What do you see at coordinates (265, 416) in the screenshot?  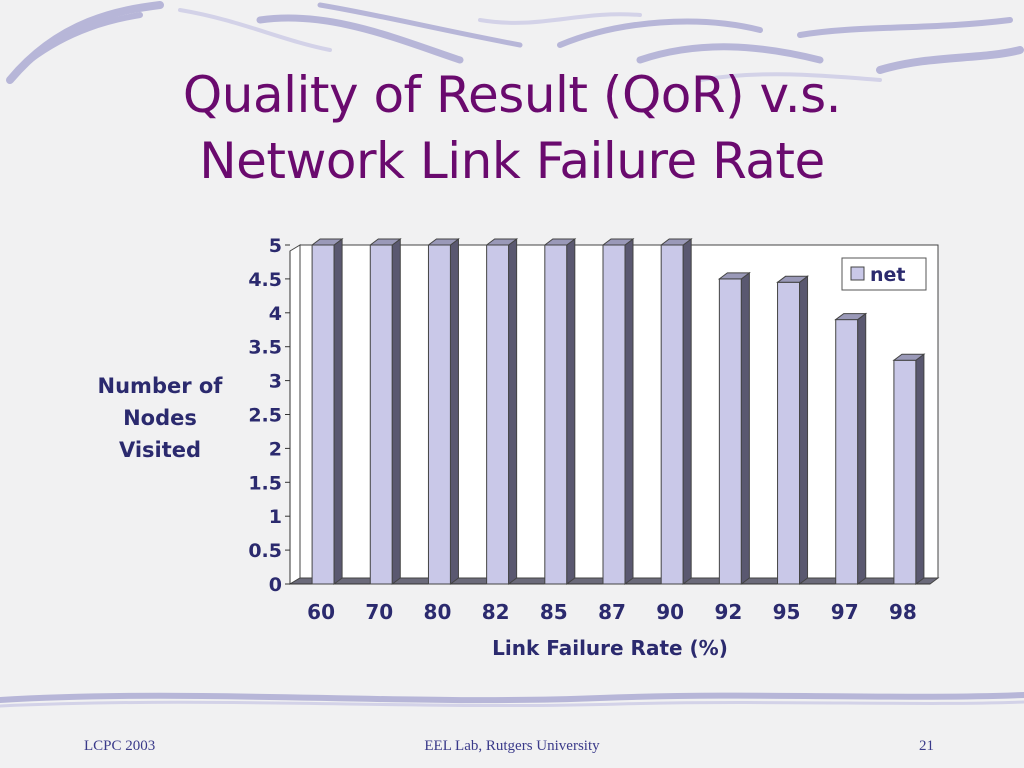 I see `y-tick-label: 2.5` at bounding box center [265, 416].